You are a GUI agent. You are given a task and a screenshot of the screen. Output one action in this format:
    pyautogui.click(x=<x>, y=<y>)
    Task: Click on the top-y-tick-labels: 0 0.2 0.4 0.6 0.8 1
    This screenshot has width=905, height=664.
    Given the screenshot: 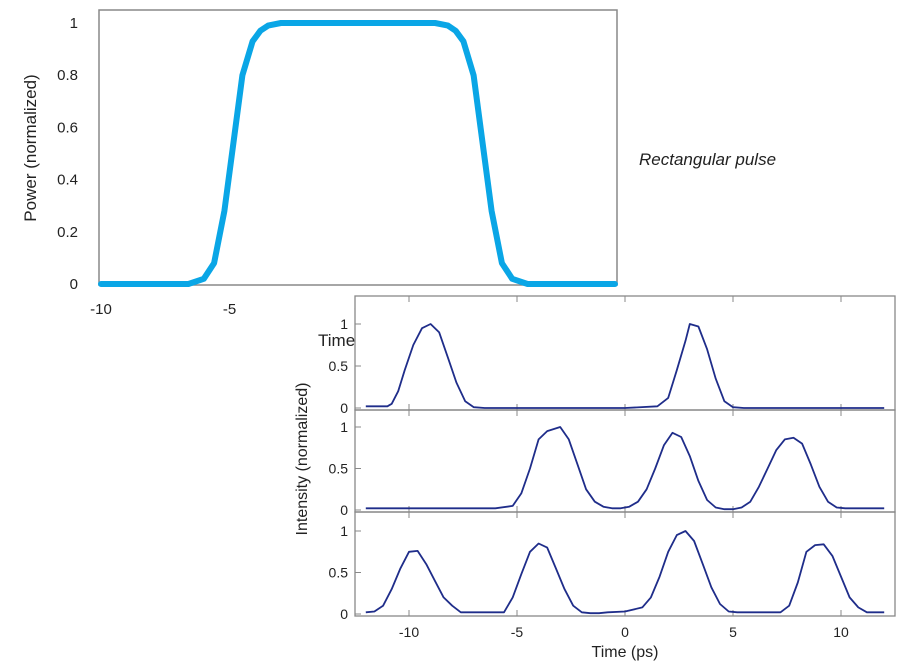 What is the action you would take?
    pyautogui.click(x=67, y=154)
    